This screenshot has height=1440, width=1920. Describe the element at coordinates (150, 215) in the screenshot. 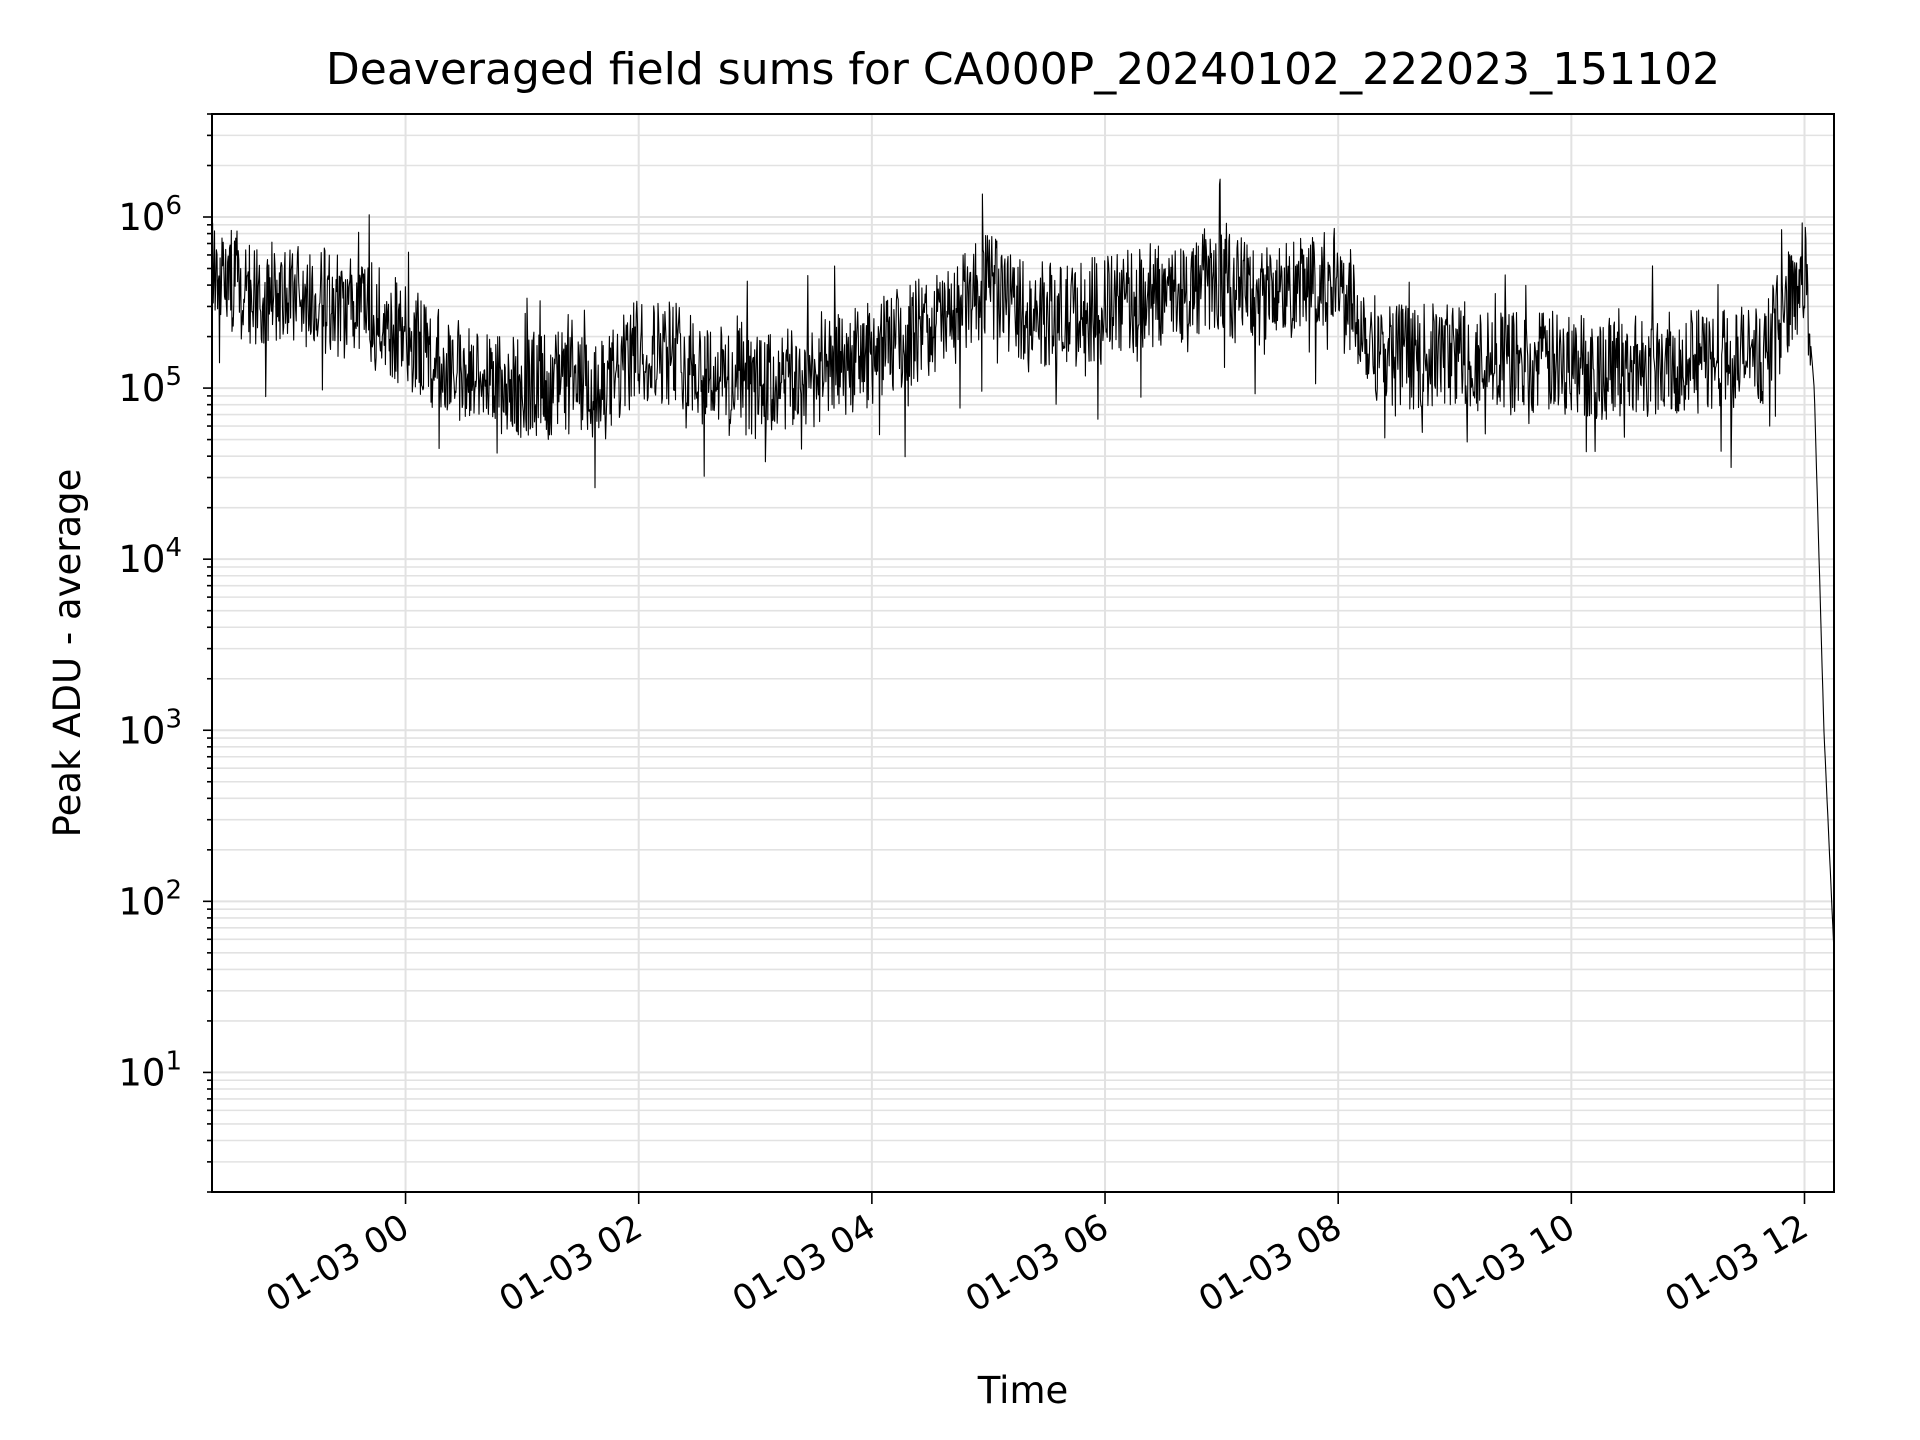

I see `y-tick-label: 106` at that location.